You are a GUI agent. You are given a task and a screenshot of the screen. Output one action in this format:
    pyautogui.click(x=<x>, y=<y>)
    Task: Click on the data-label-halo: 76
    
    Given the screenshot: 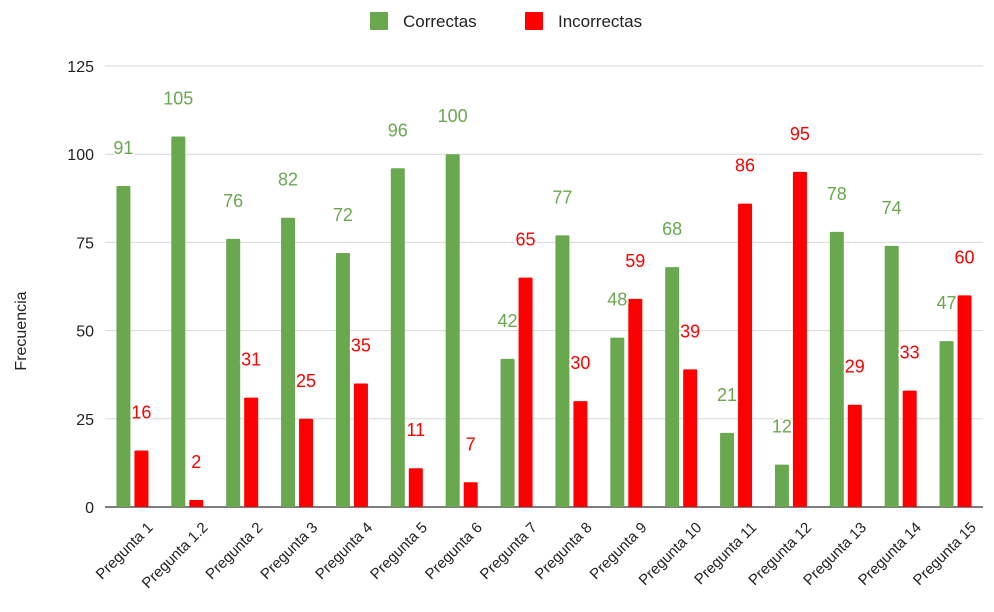 What is the action you would take?
    pyautogui.click(x=233, y=201)
    